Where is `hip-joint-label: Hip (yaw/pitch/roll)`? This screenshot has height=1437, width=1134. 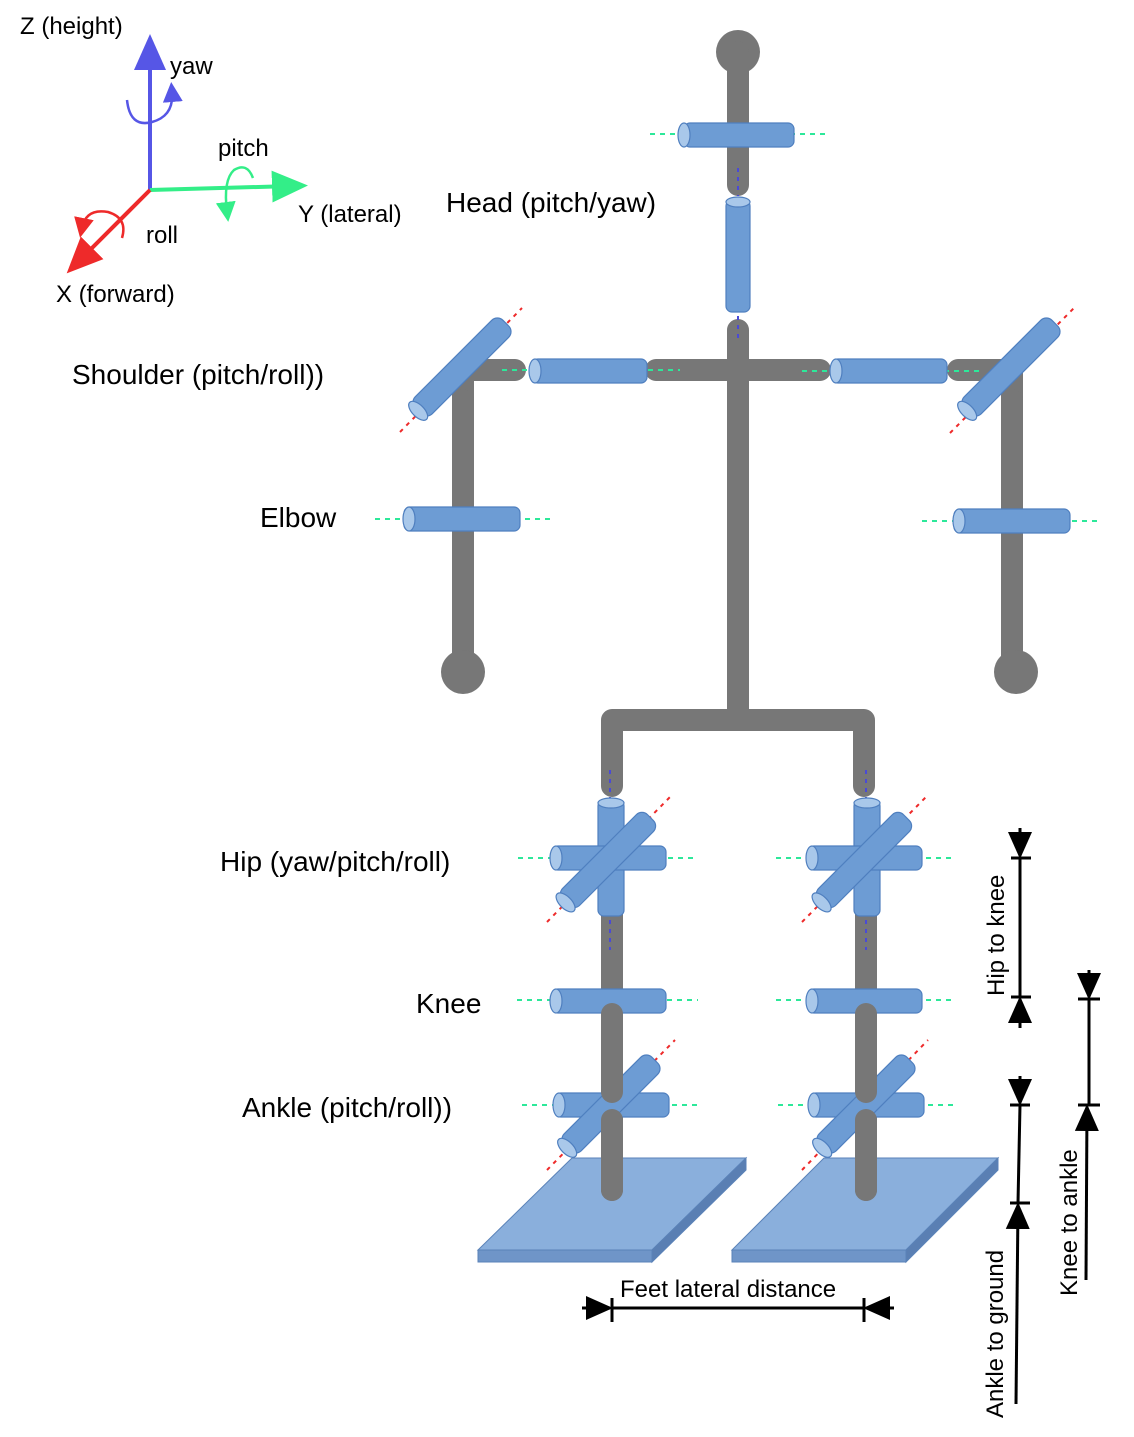
hip-joint-label: Hip (yaw/pitch/roll) is located at coordinates (335, 861).